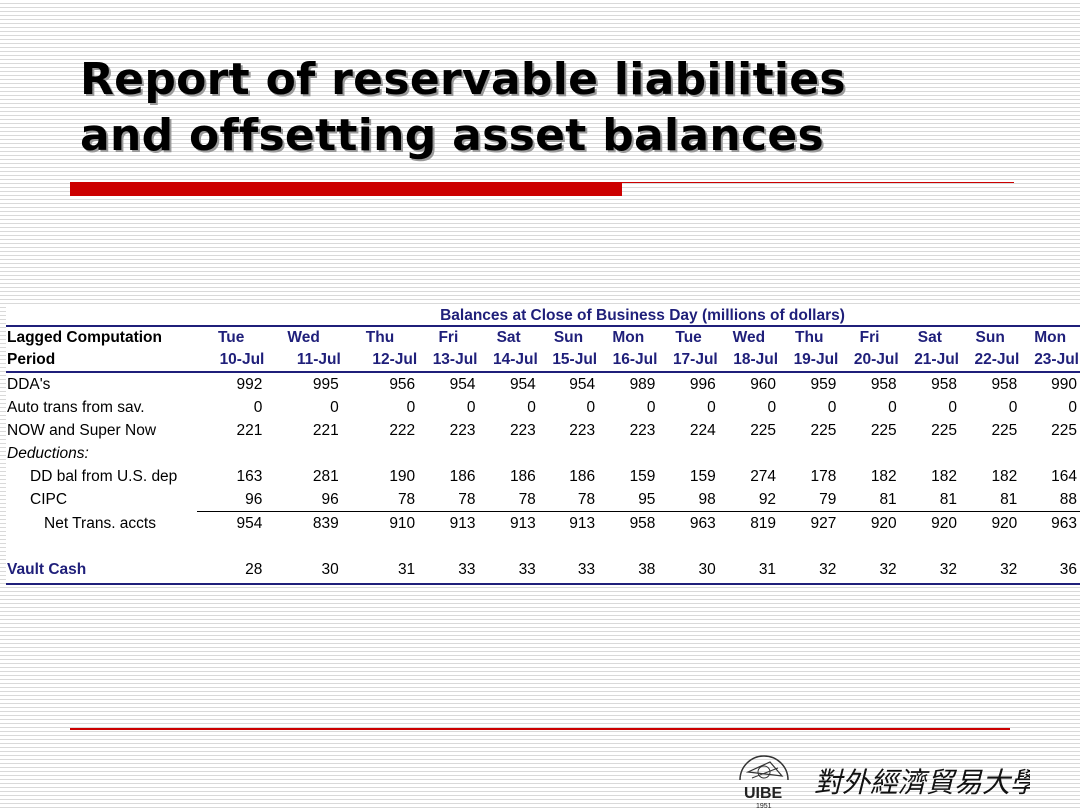  Describe the element at coordinates (628, 571) in the screenshot. I see `table-cell: 38` at that location.